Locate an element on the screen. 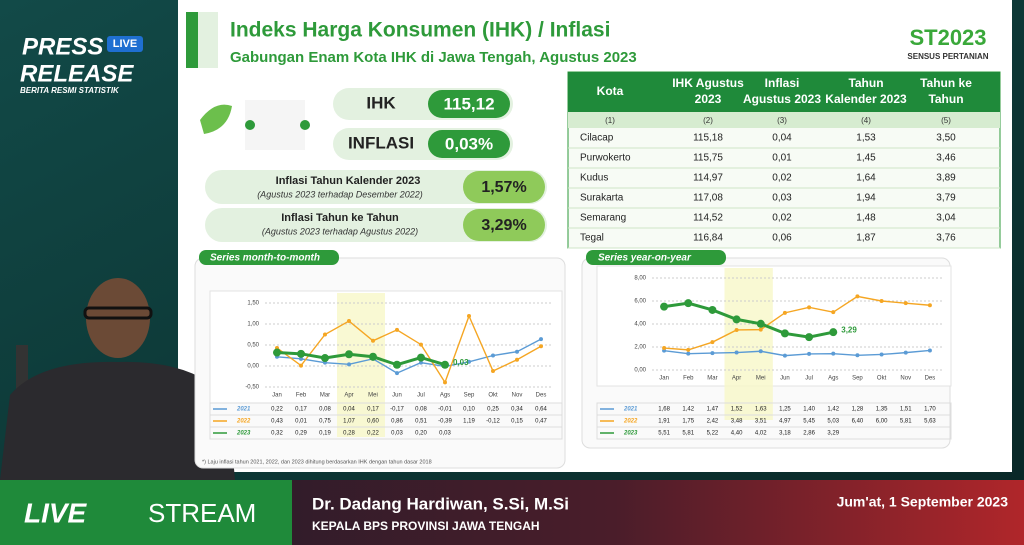 The height and width of the screenshot is (545, 1024). x-tick-label: Jun is located at coordinates (397, 396).